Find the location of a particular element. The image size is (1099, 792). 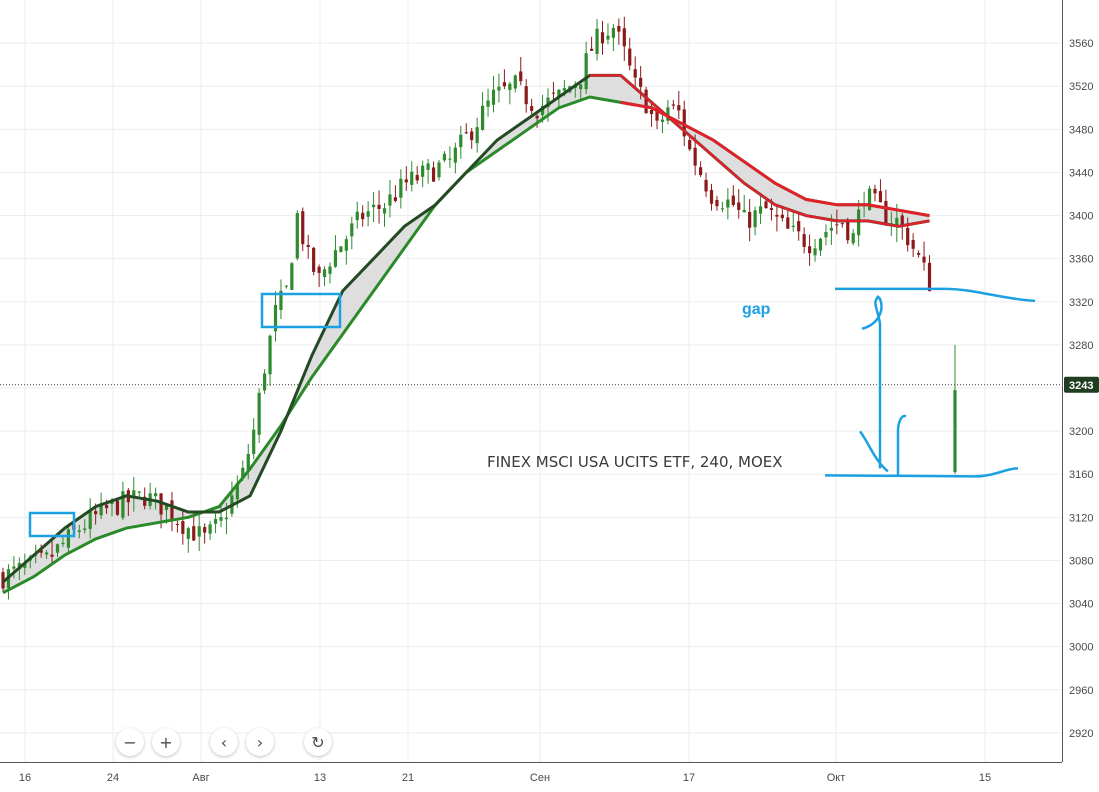

reset-icon: ↻ is located at coordinates (318, 742).